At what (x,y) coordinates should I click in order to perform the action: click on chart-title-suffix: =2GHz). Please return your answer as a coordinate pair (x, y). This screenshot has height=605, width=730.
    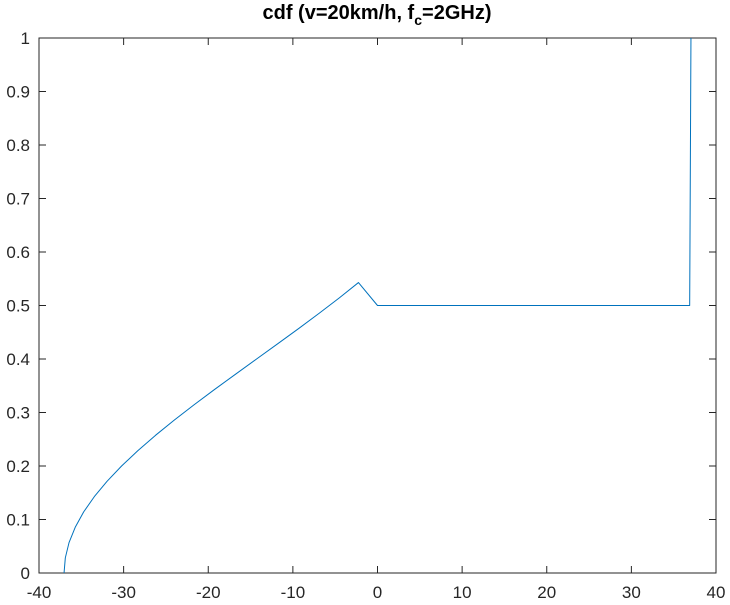
    Looking at the image, I should click on (456, 13).